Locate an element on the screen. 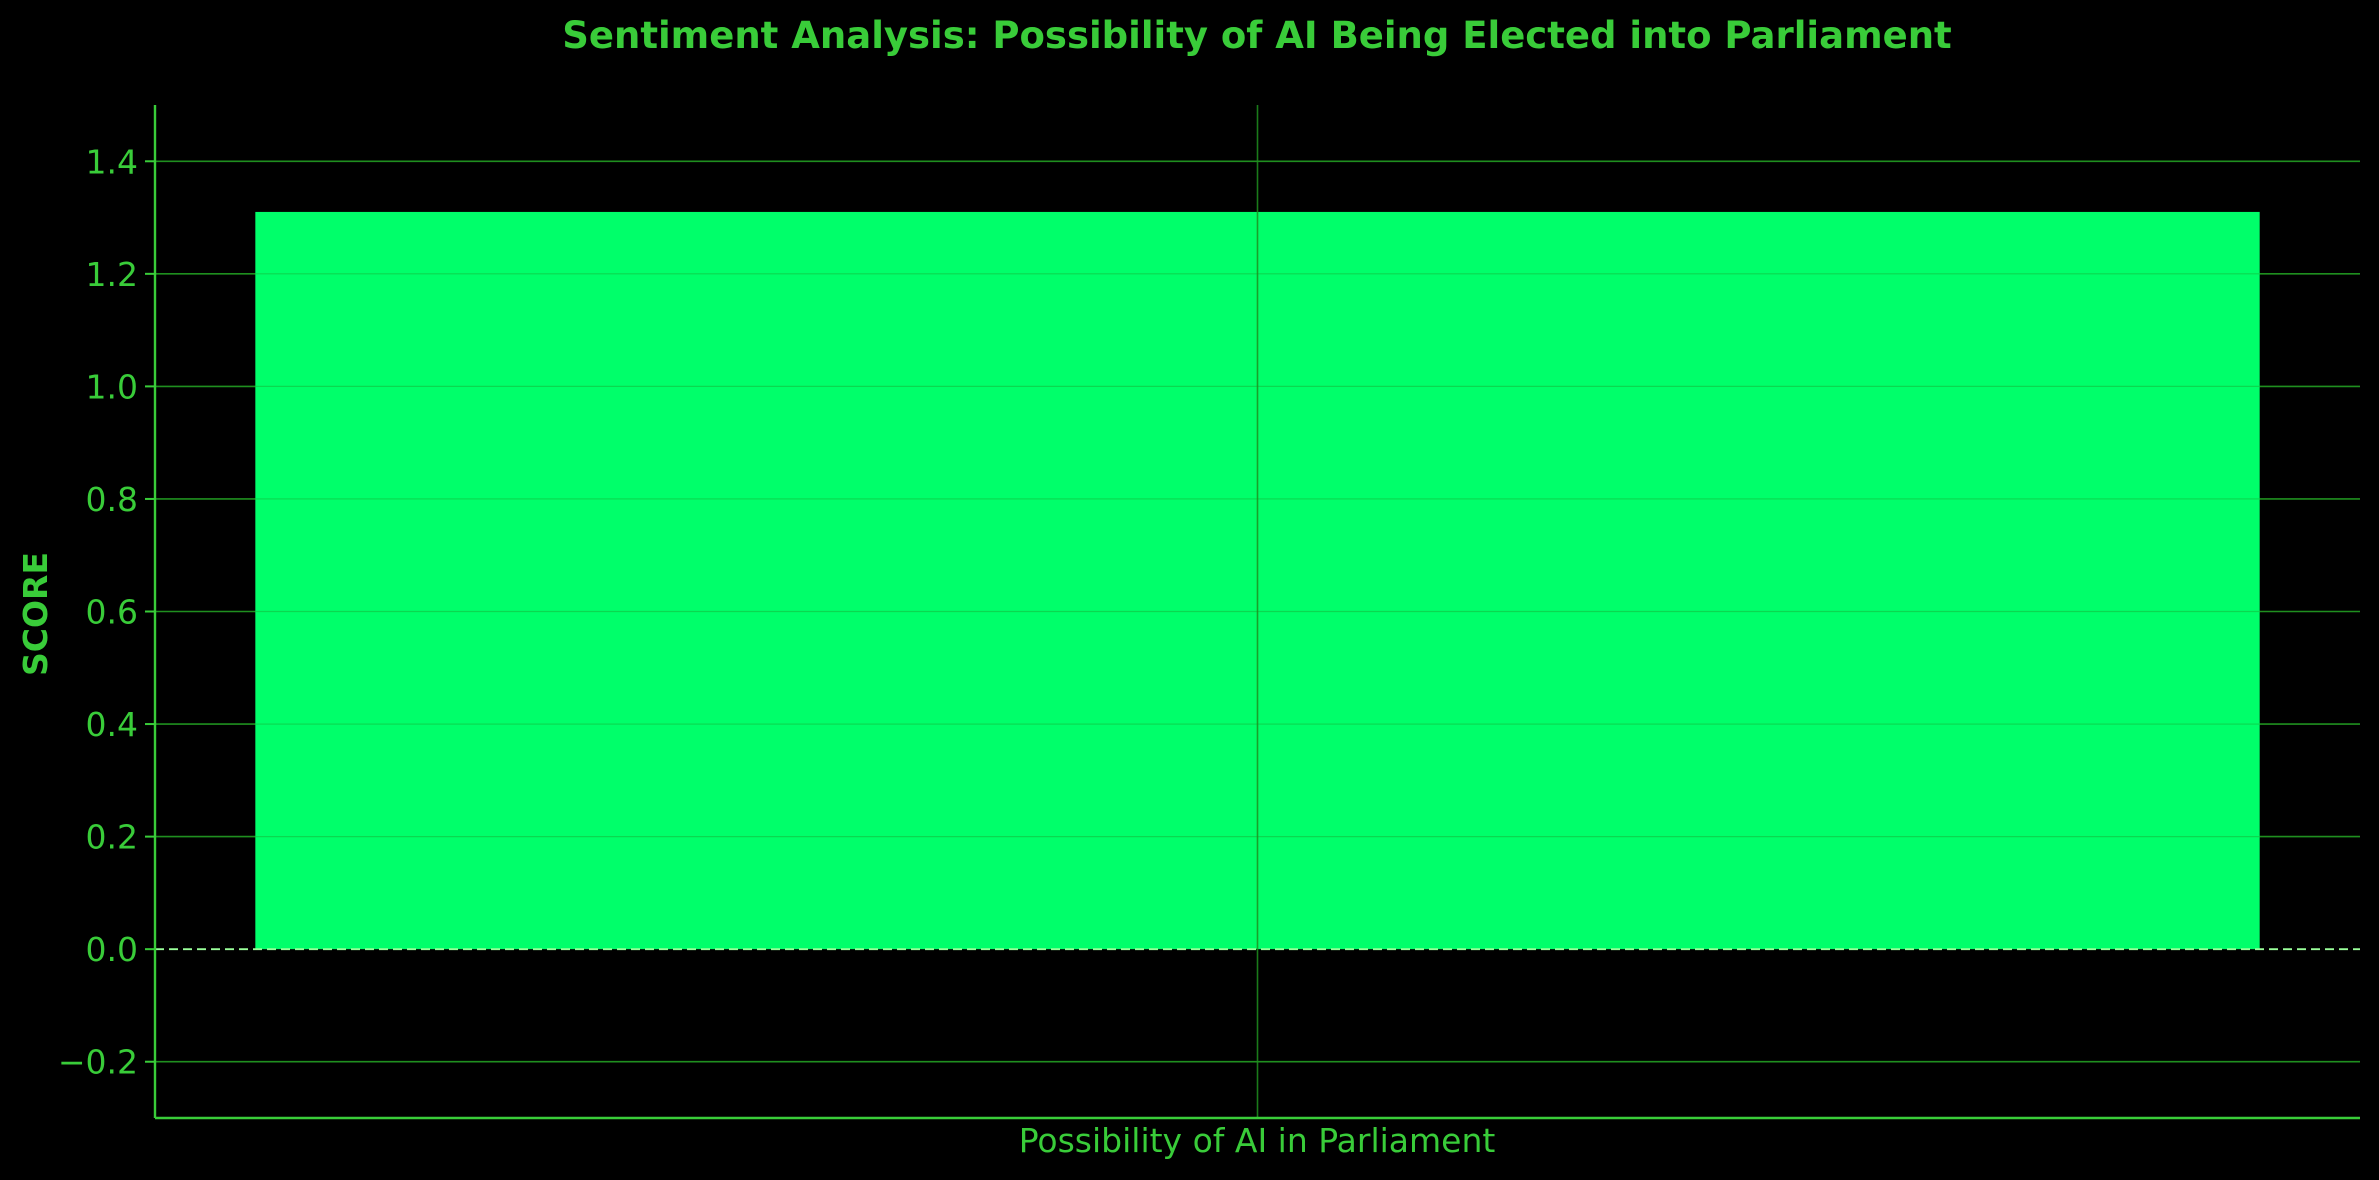  y-tick-label: 0.4 is located at coordinates (112, 724).